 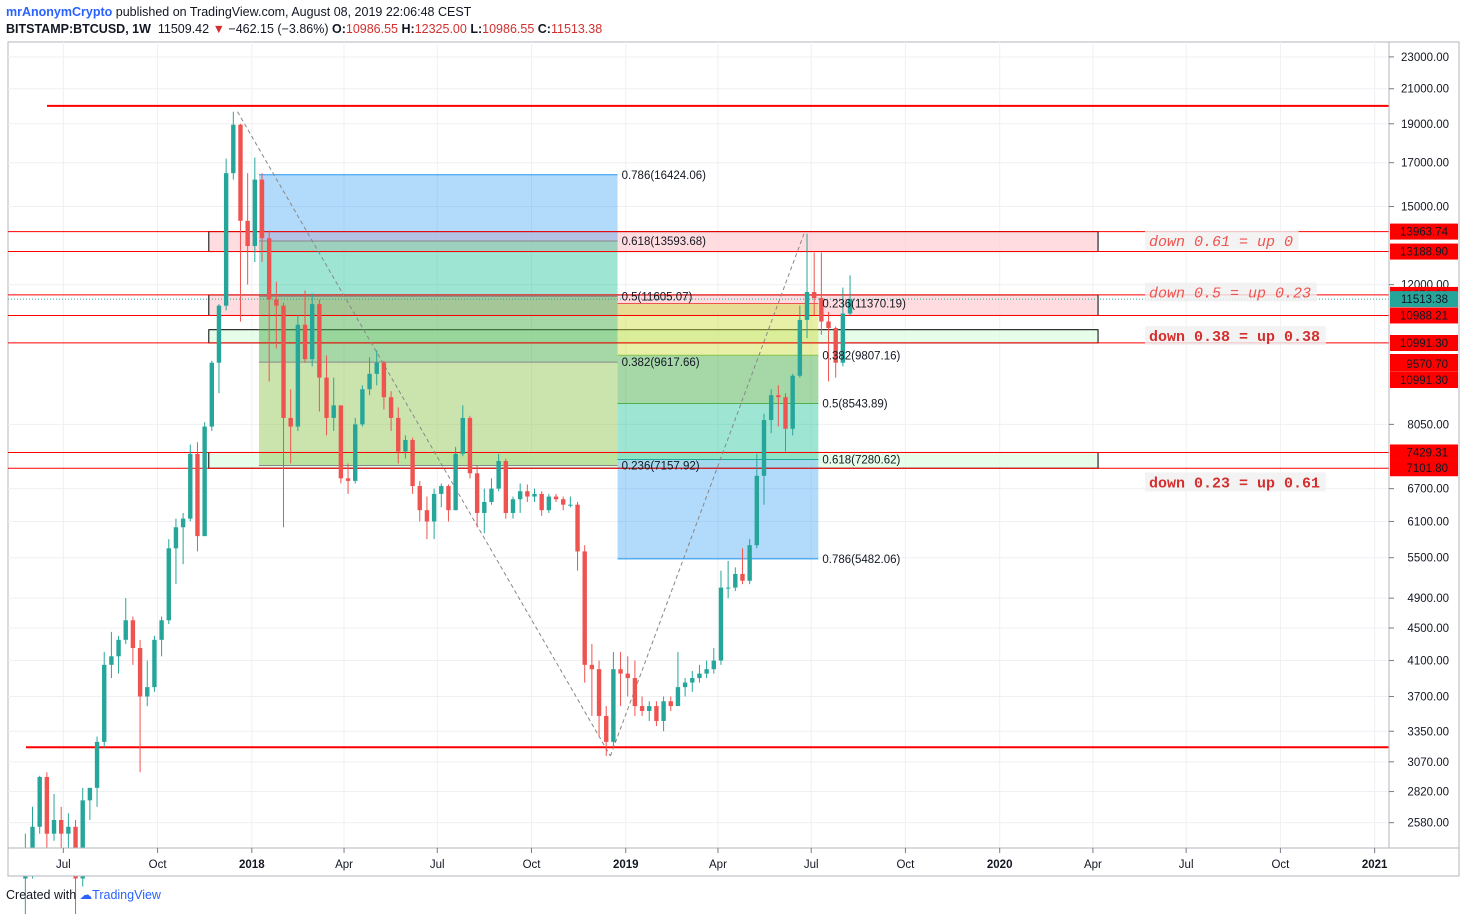 I want to click on fib-level-label: 0.786(16424.06), so click(x=664, y=176).